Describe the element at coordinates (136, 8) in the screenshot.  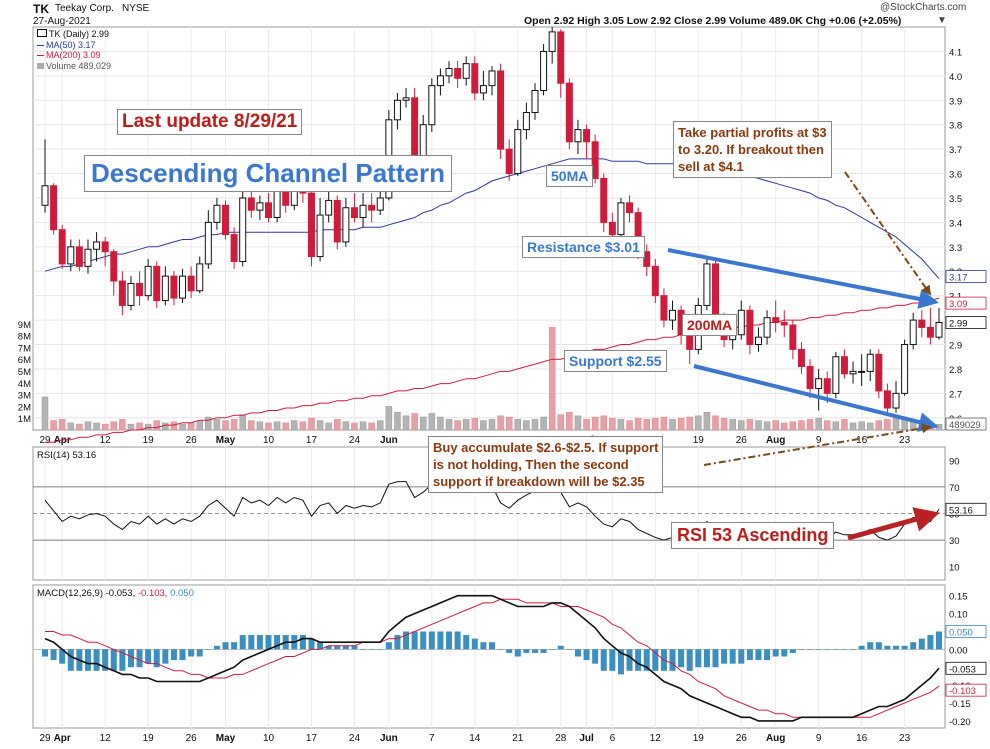
I see `exchange-name: NYSE` at that location.